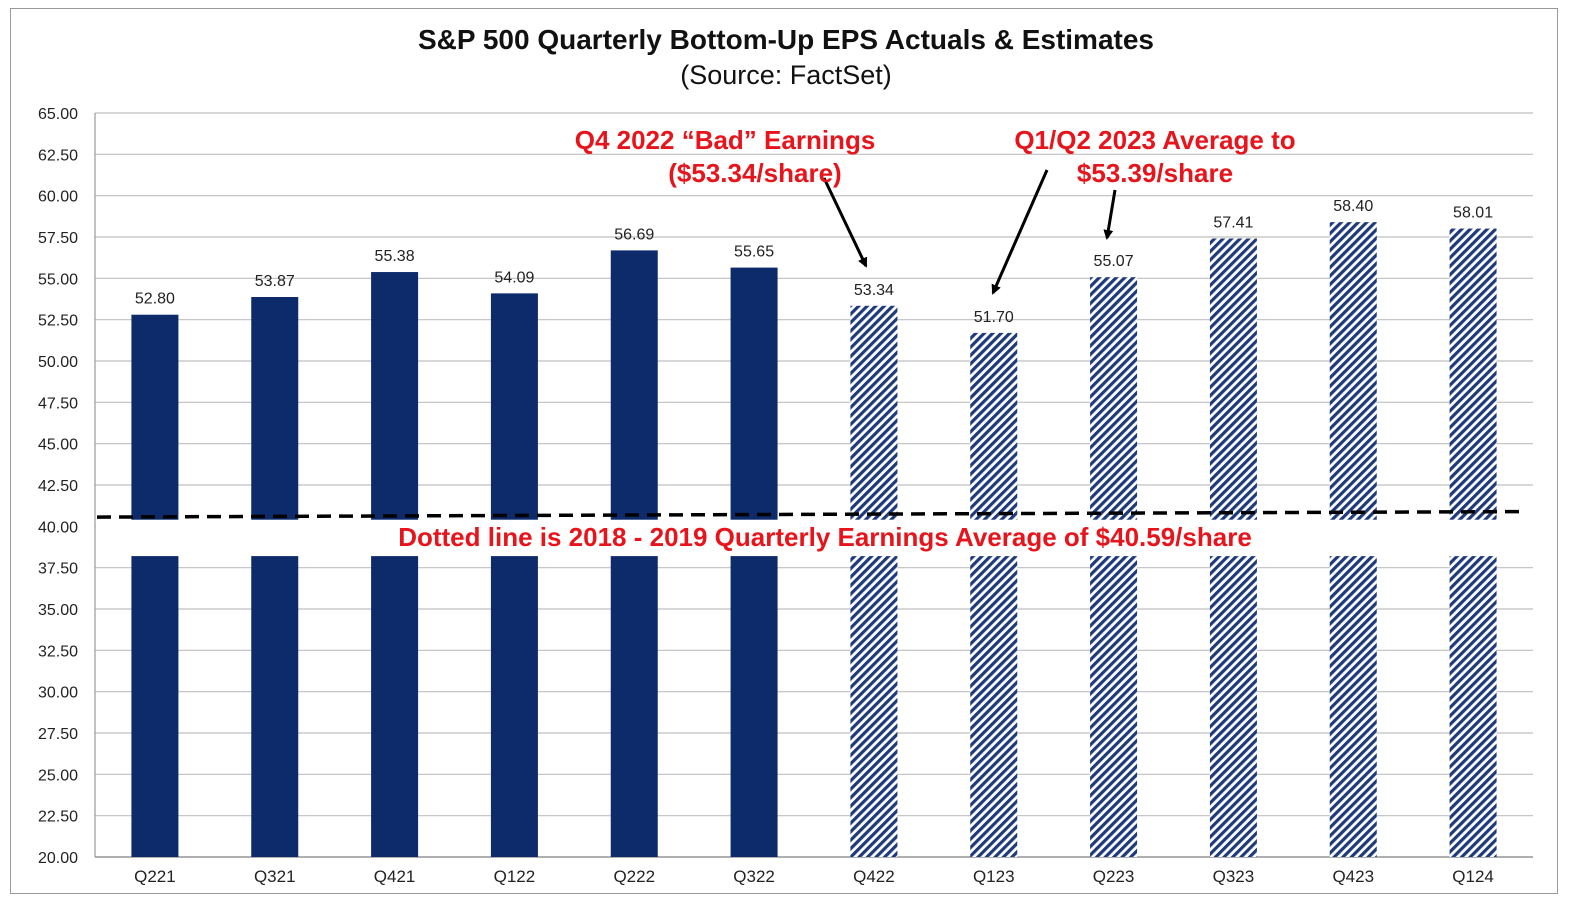 The width and height of the screenshot is (1572, 907). What do you see at coordinates (1110, 214) in the screenshot?
I see `arrow-q2-2023` at bounding box center [1110, 214].